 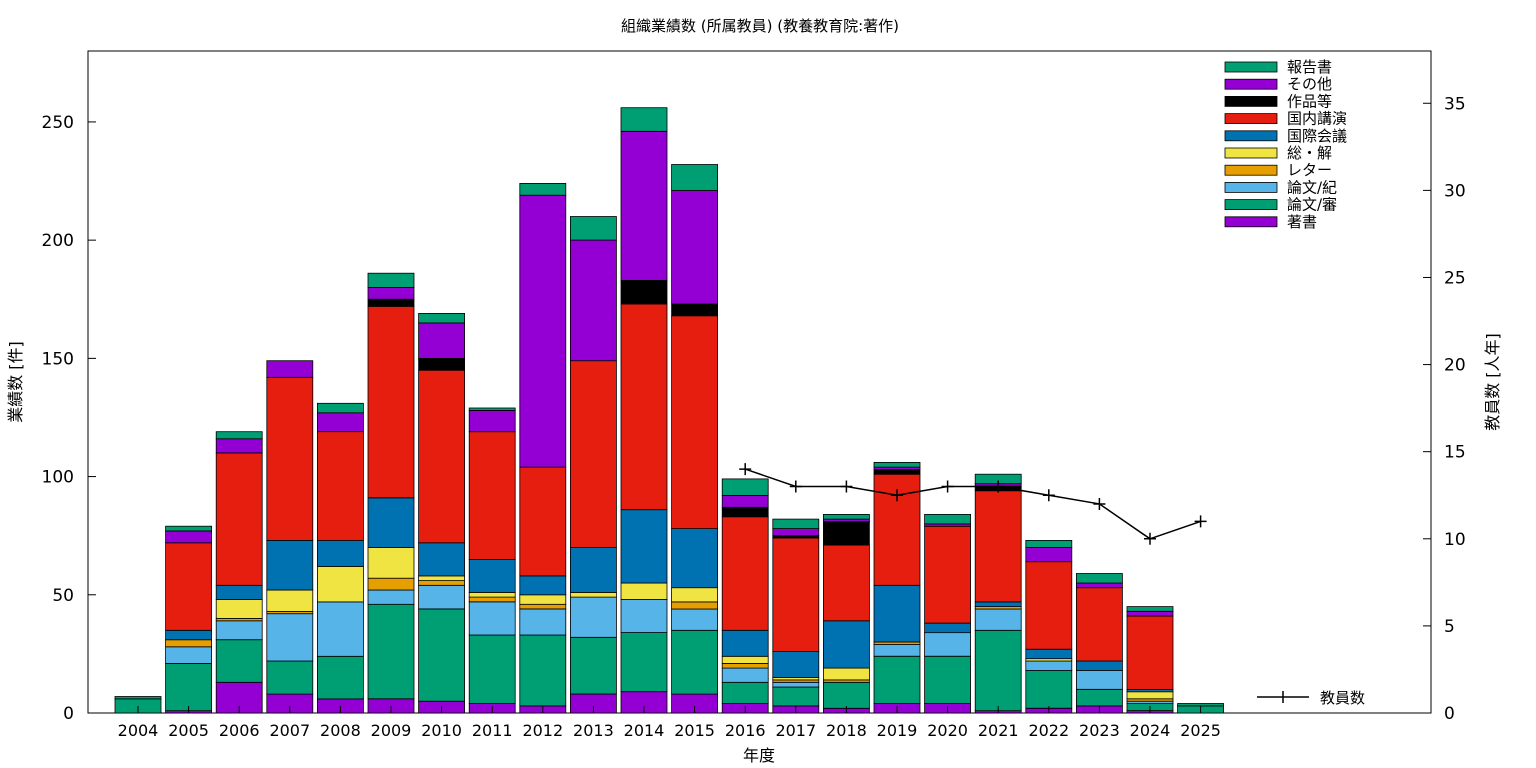 What do you see at coordinates (745, 487) in the screenshot?
I see `bar-2016-s9` at bounding box center [745, 487].